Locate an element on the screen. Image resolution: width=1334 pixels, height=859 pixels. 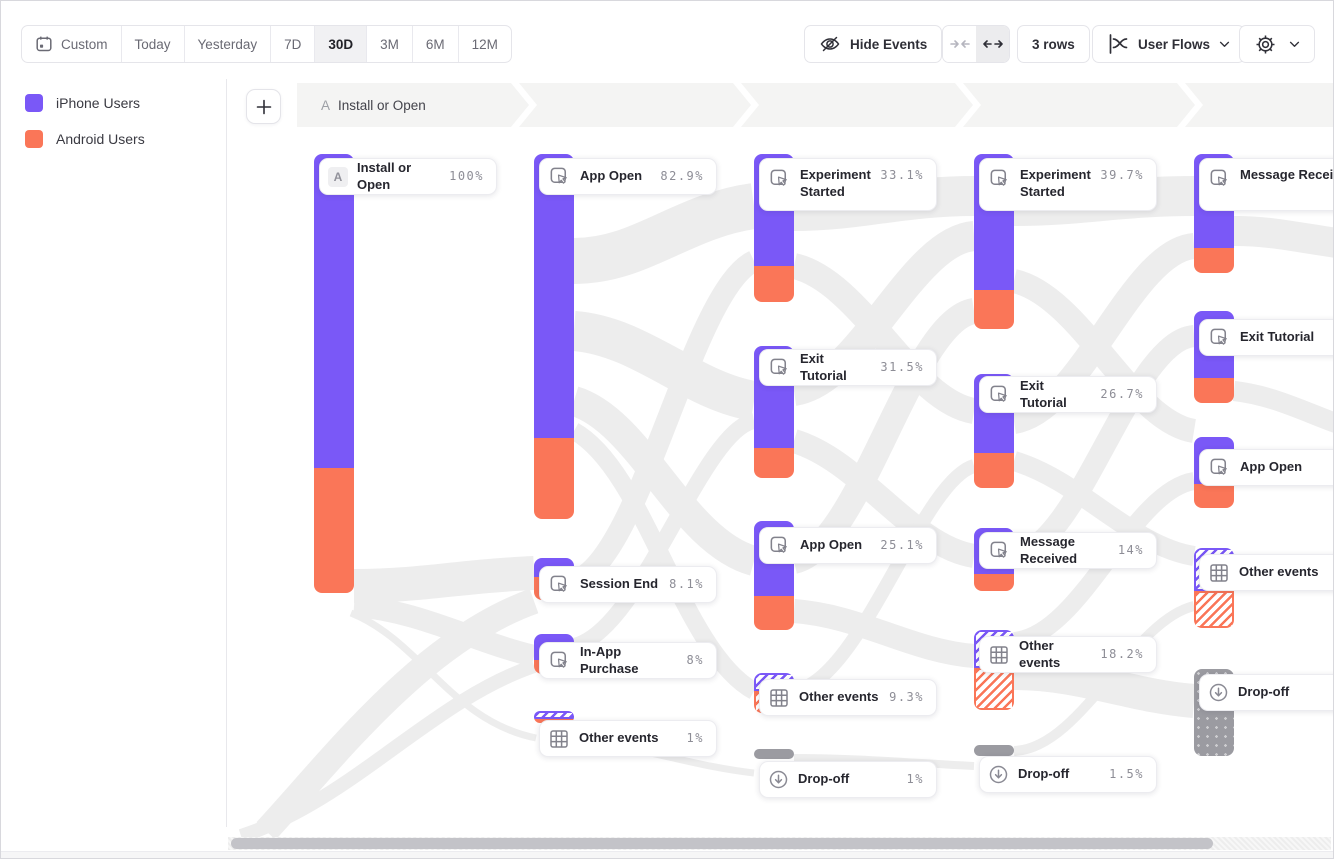
rows-button: 3 rows is located at coordinates (1053, 44).